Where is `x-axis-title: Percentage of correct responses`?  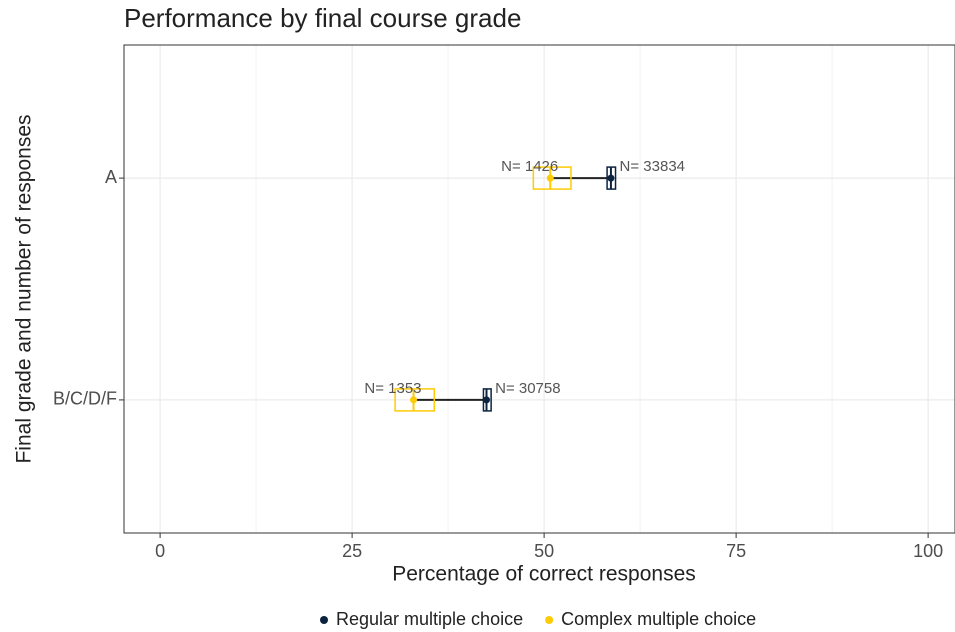 x-axis-title: Percentage of correct responses is located at coordinates (544, 574).